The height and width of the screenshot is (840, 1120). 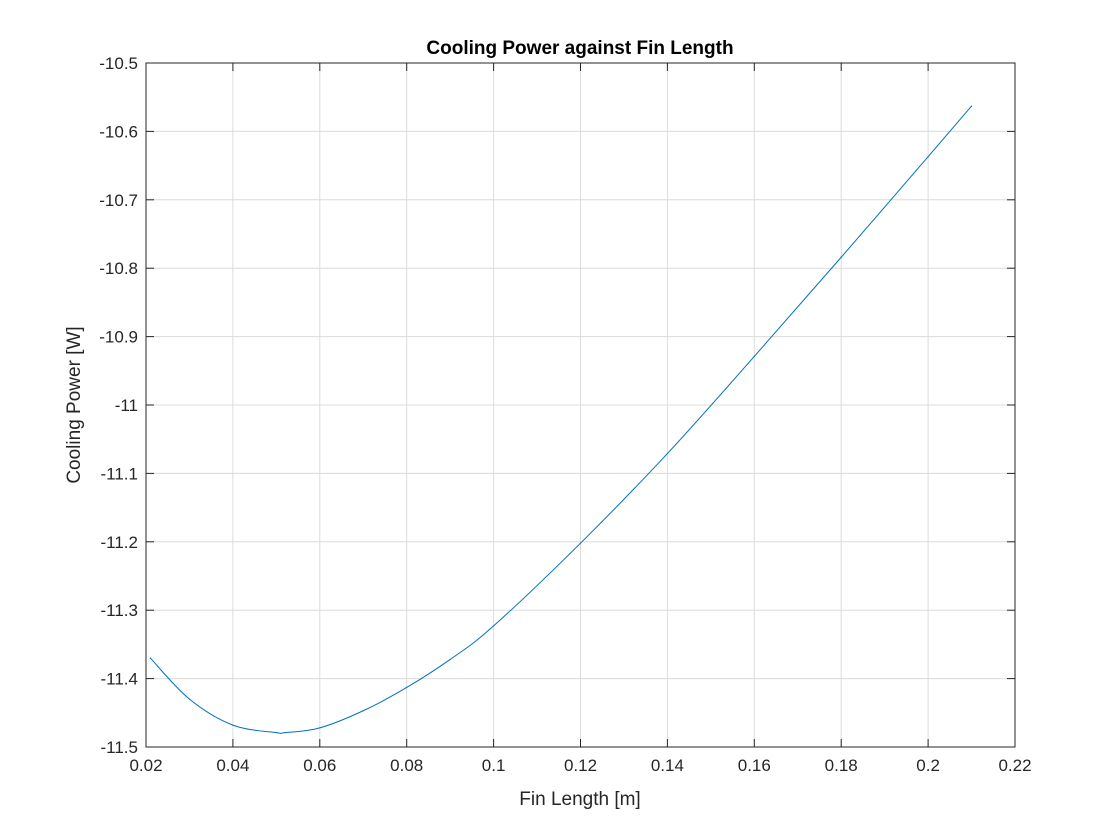 What do you see at coordinates (579, 48) in the screenshot?
I see `chart-title: Cooling Power against Fin Length` at bounding box center [579, 48].